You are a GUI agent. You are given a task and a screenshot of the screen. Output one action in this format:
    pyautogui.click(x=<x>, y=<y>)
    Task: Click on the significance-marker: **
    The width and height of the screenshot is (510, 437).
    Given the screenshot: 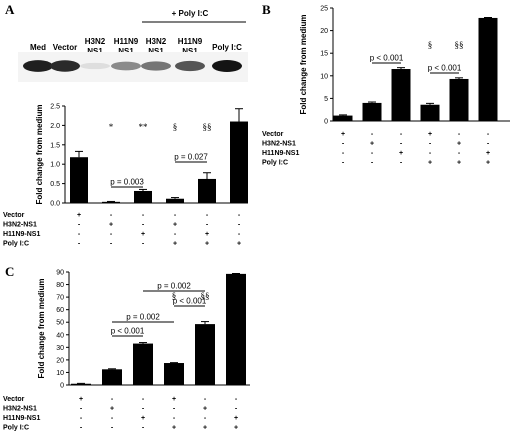 What is the action you would take?
    pyautogui.click(x=144, y=127)
    